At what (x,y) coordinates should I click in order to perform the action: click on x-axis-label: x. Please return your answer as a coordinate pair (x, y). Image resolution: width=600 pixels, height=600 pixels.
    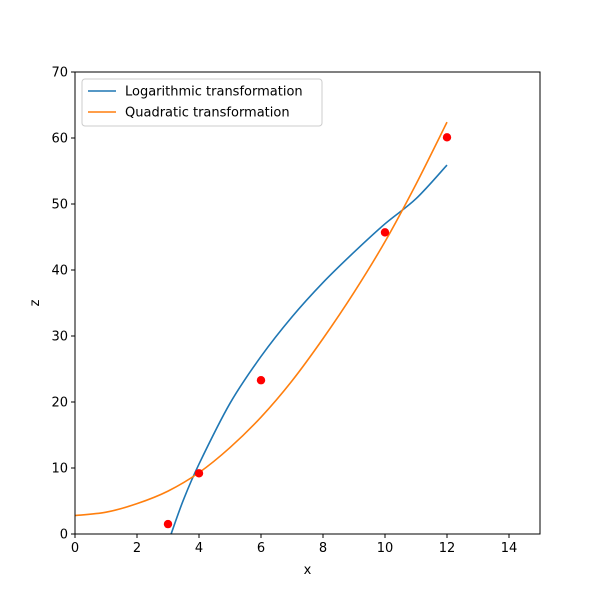
    Looking at the image, I should click on (308, 570).